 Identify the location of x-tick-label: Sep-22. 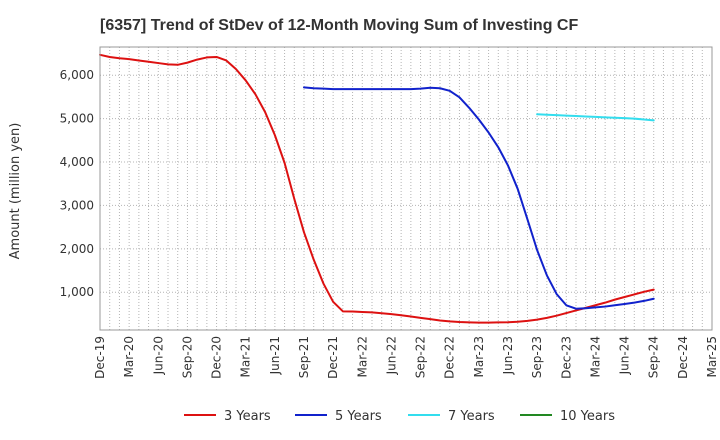
(421, 357).